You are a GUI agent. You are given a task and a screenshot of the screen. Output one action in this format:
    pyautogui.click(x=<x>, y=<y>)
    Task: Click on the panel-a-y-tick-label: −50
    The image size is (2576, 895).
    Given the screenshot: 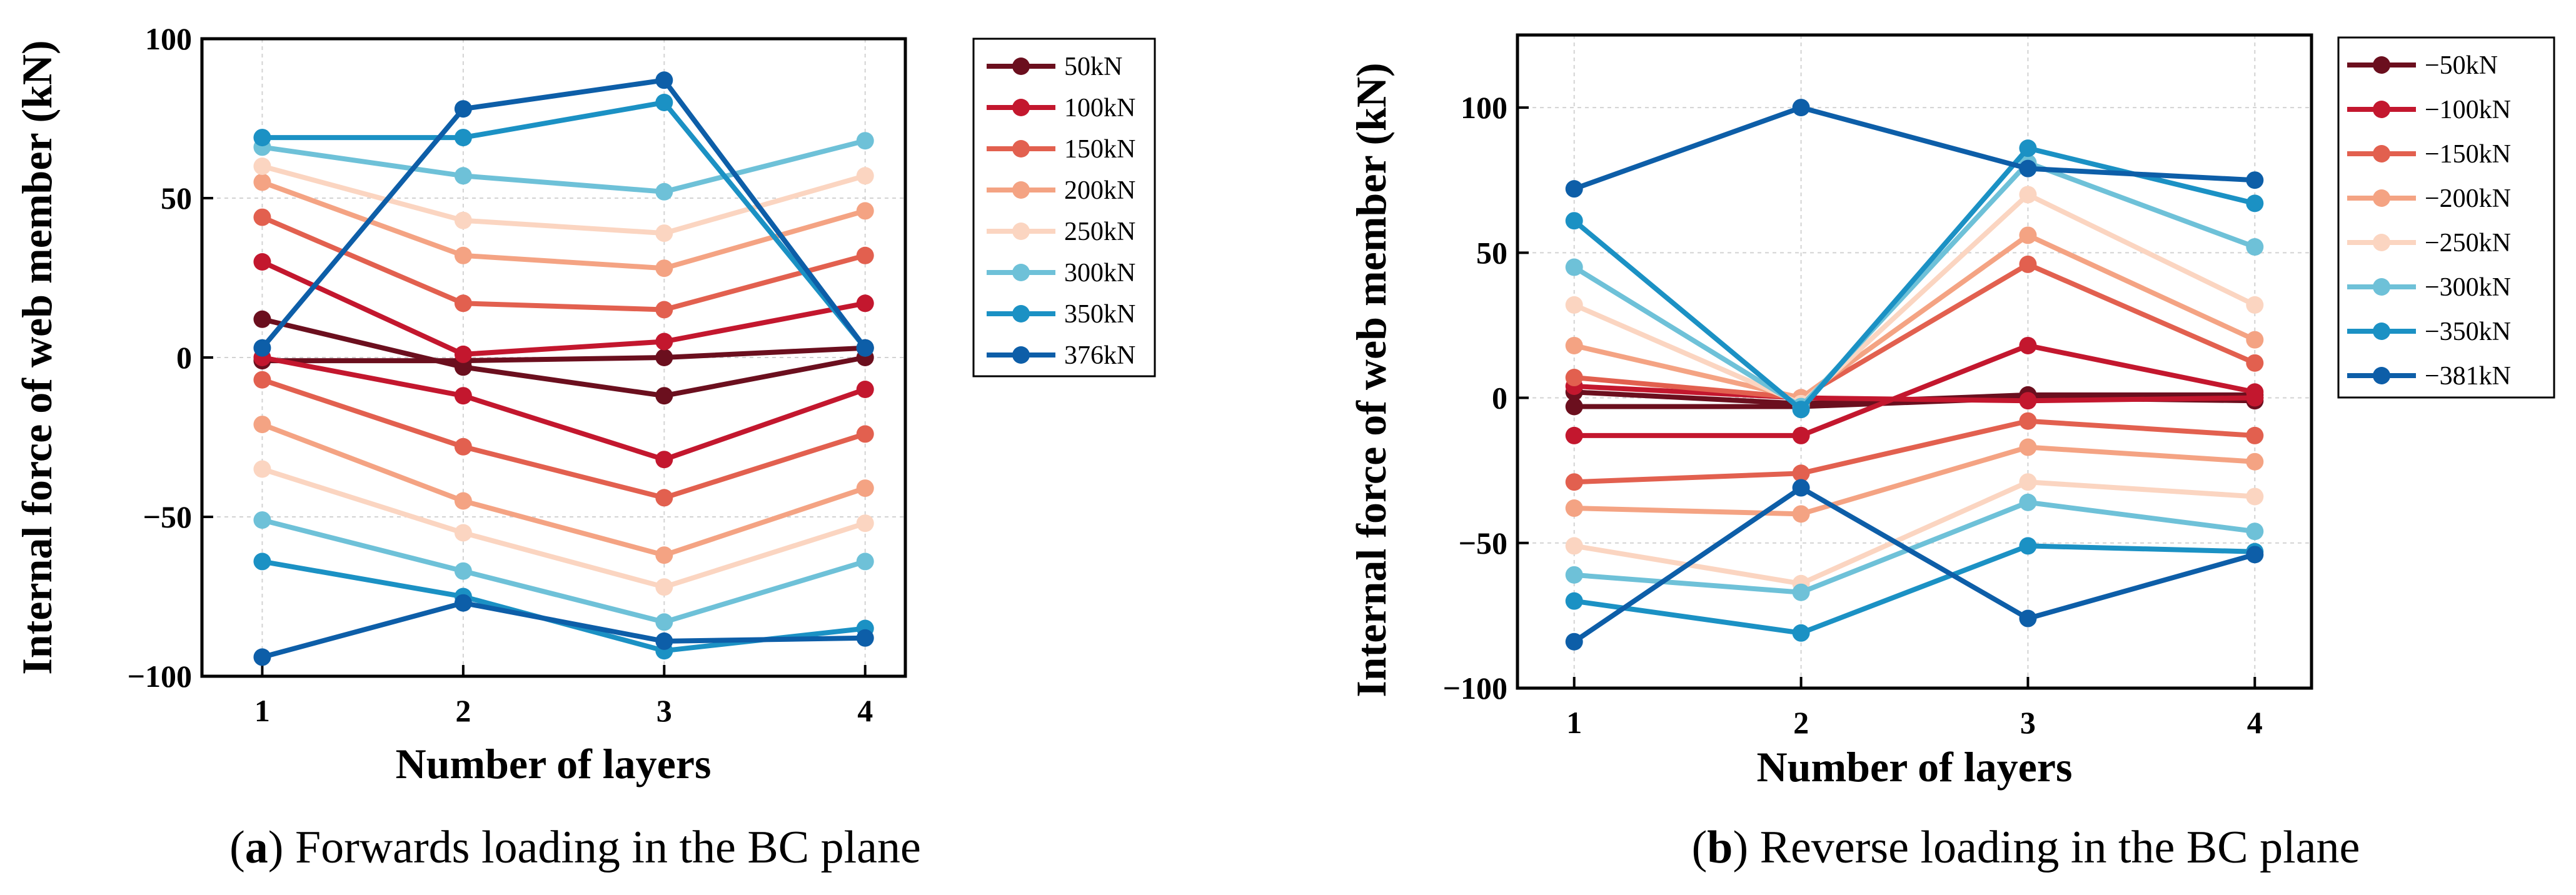 What is the action you would take?
    pyautogui.click(x=168, y=516)
    